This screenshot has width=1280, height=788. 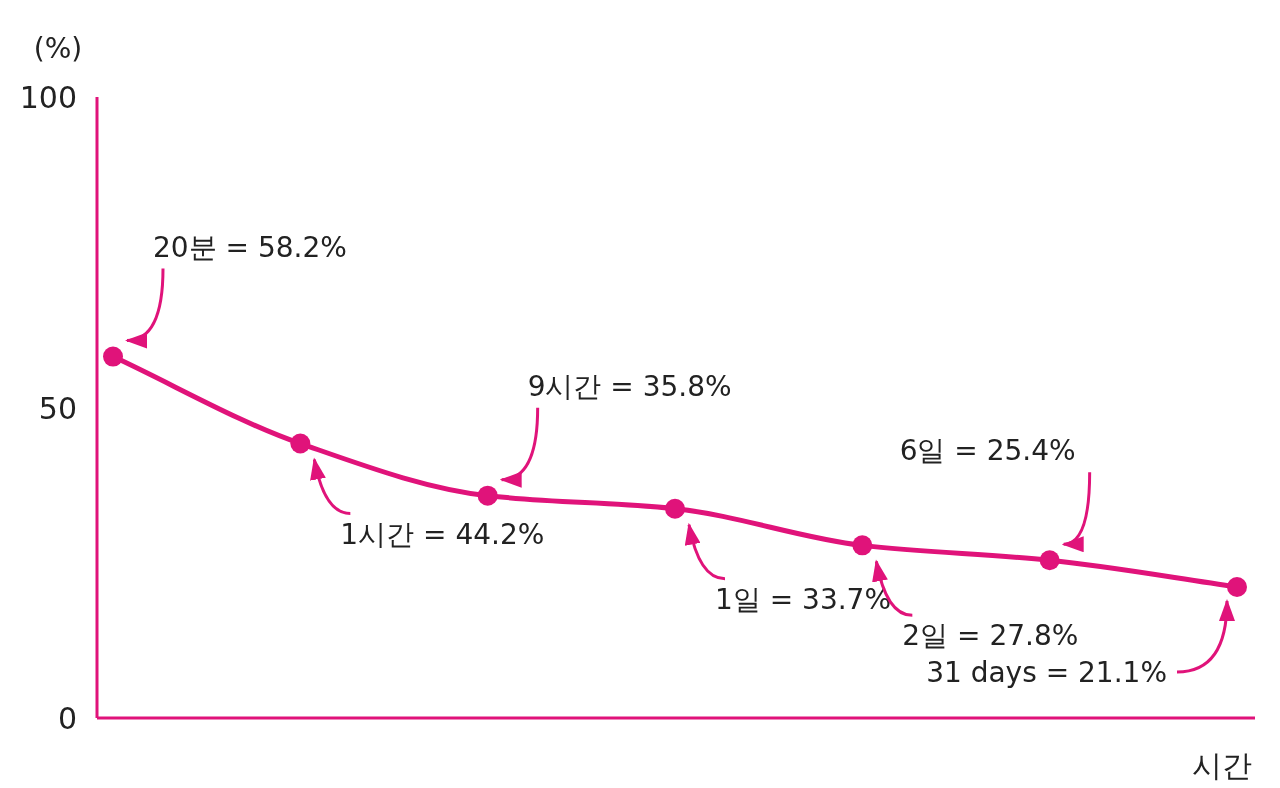 What do you see at coordinates (1046, 672) in the screenshot?
I see `annotation: 31 days = 21.1%` at bounding box center [1046, 672].